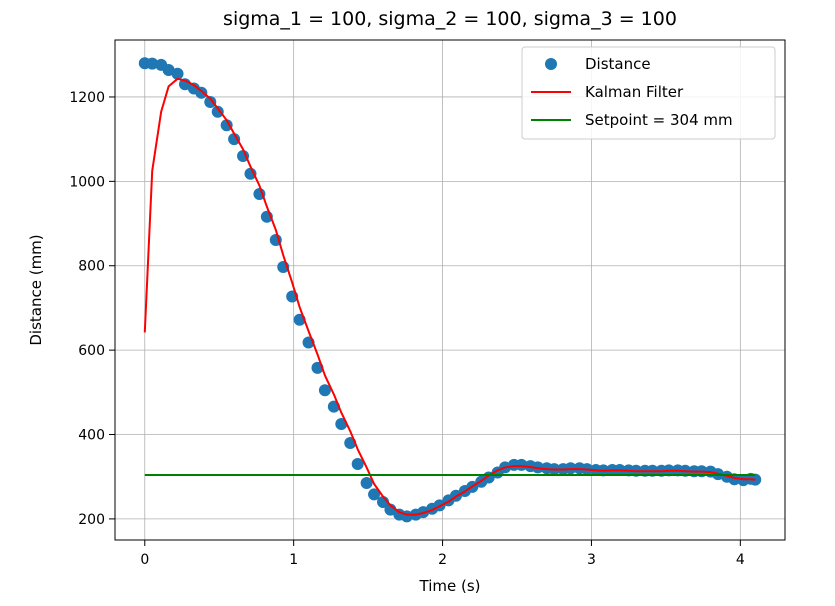 The width and height of the screenshot is (835, 606). I want to click on x-axis-label: Time (s), so click(450, 586).